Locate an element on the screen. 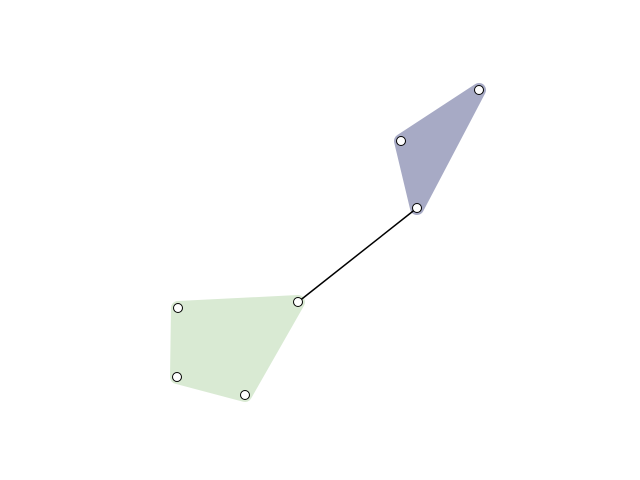  cluster-hull-purple is located at coordinates (440, 149).